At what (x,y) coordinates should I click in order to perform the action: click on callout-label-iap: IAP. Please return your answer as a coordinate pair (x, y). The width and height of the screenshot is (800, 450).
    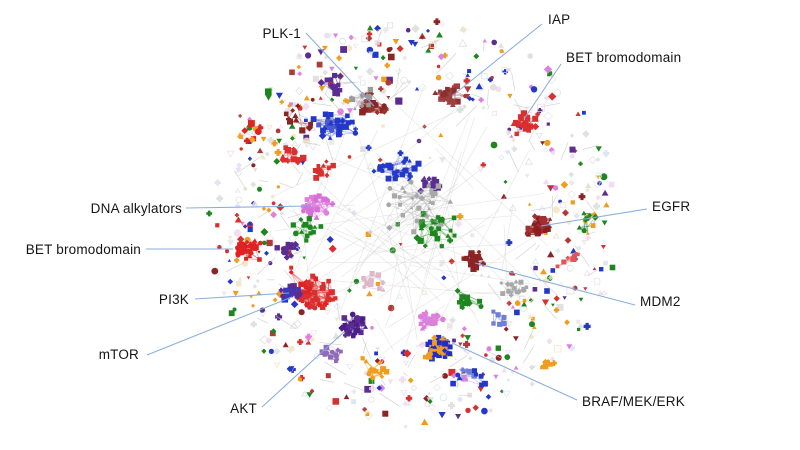
    Looking at the image, I should click on (559, 19).